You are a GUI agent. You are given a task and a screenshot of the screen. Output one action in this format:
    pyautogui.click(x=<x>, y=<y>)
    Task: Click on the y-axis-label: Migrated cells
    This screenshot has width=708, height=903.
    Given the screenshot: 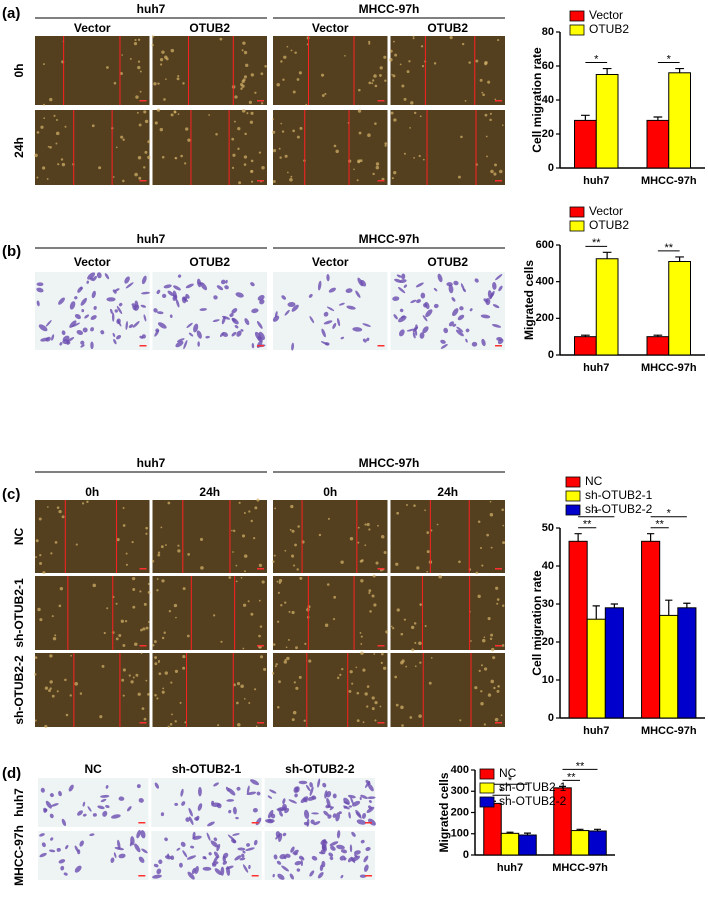 What is the action you would take?
    pyautogui.click(x=444, y=812)
    